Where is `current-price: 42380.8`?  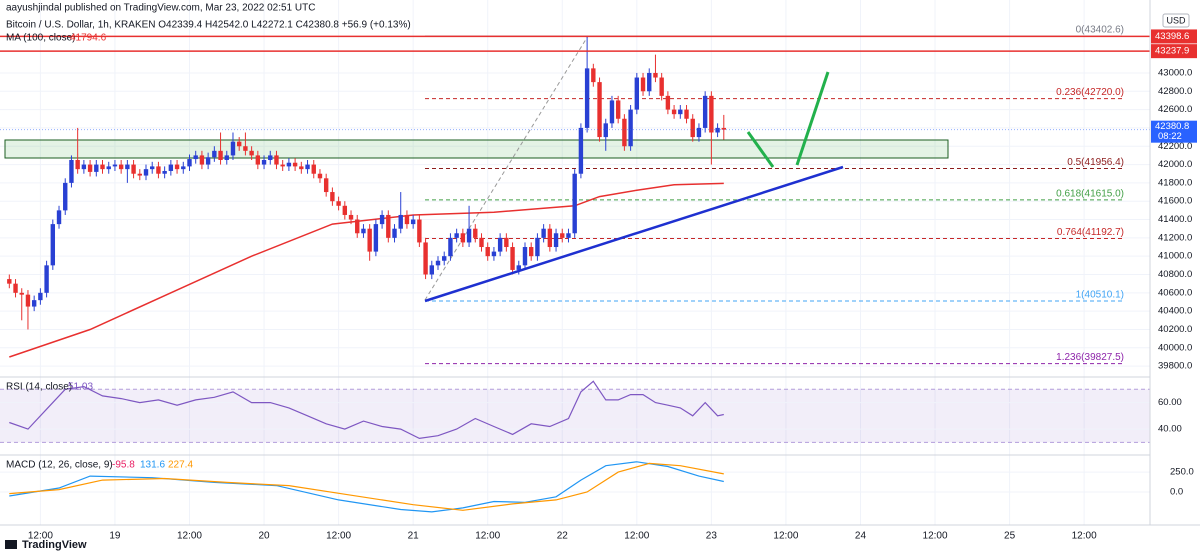 current-price: 42380.8 is located at coordinates (1172, 126).